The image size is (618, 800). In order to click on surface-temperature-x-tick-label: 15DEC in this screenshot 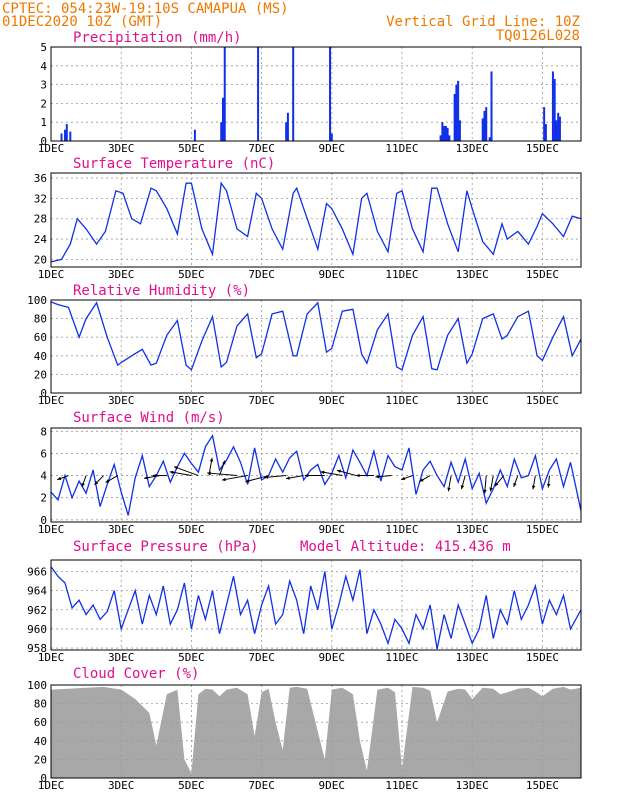, I will do `click(542, 274)`.